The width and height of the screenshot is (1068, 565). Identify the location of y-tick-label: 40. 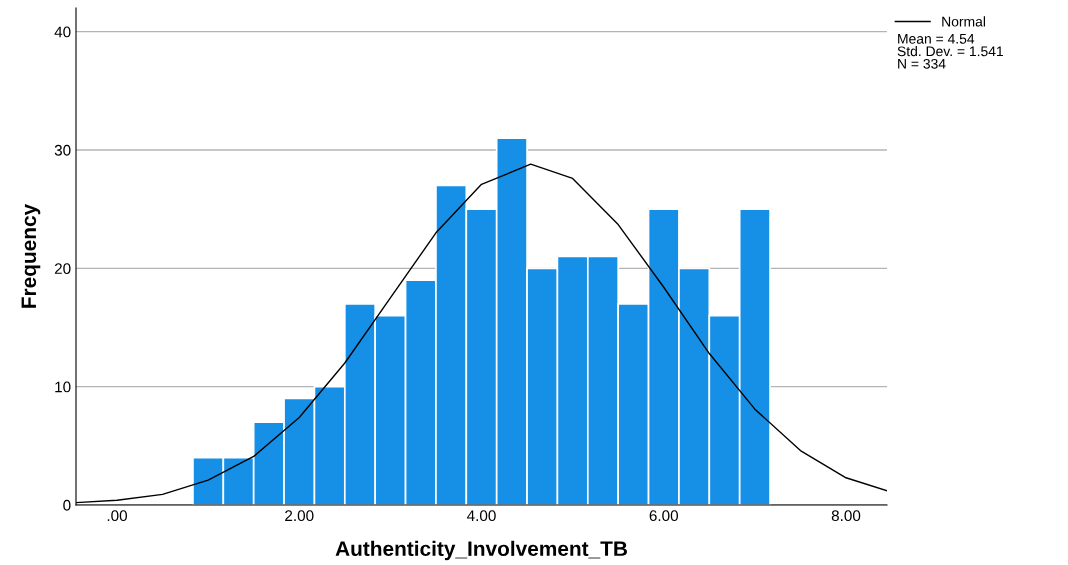
(62, 32).